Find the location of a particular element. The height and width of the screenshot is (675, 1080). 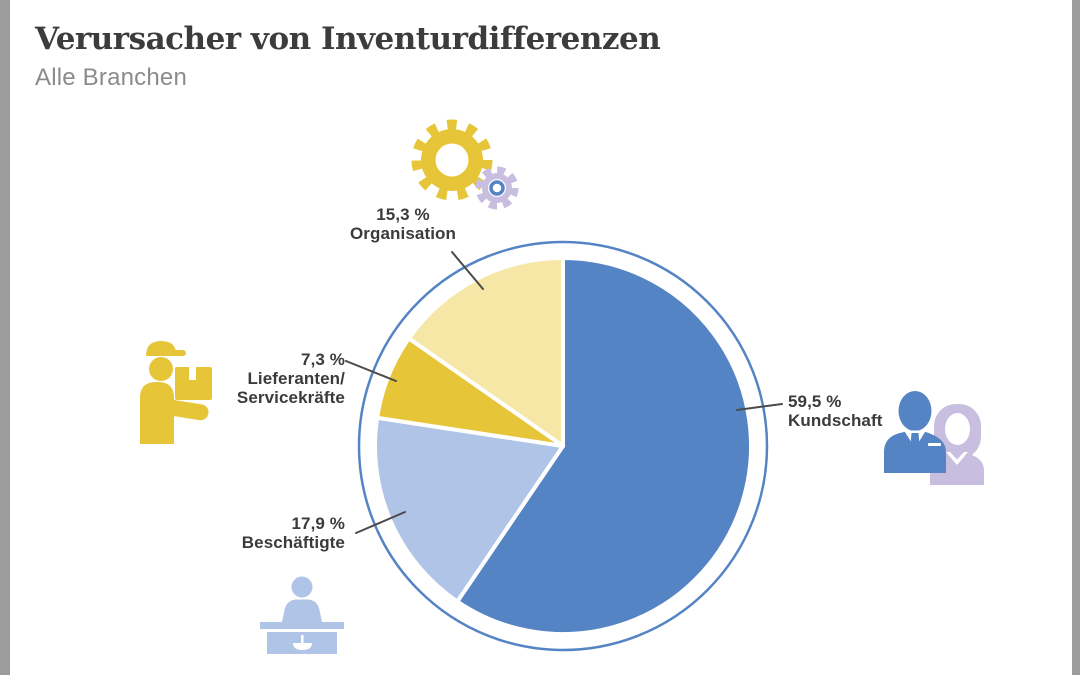

label-lieferanten: 7,3 % Lieferanten/ Servicekräfte is located at coordinates (291, 378).